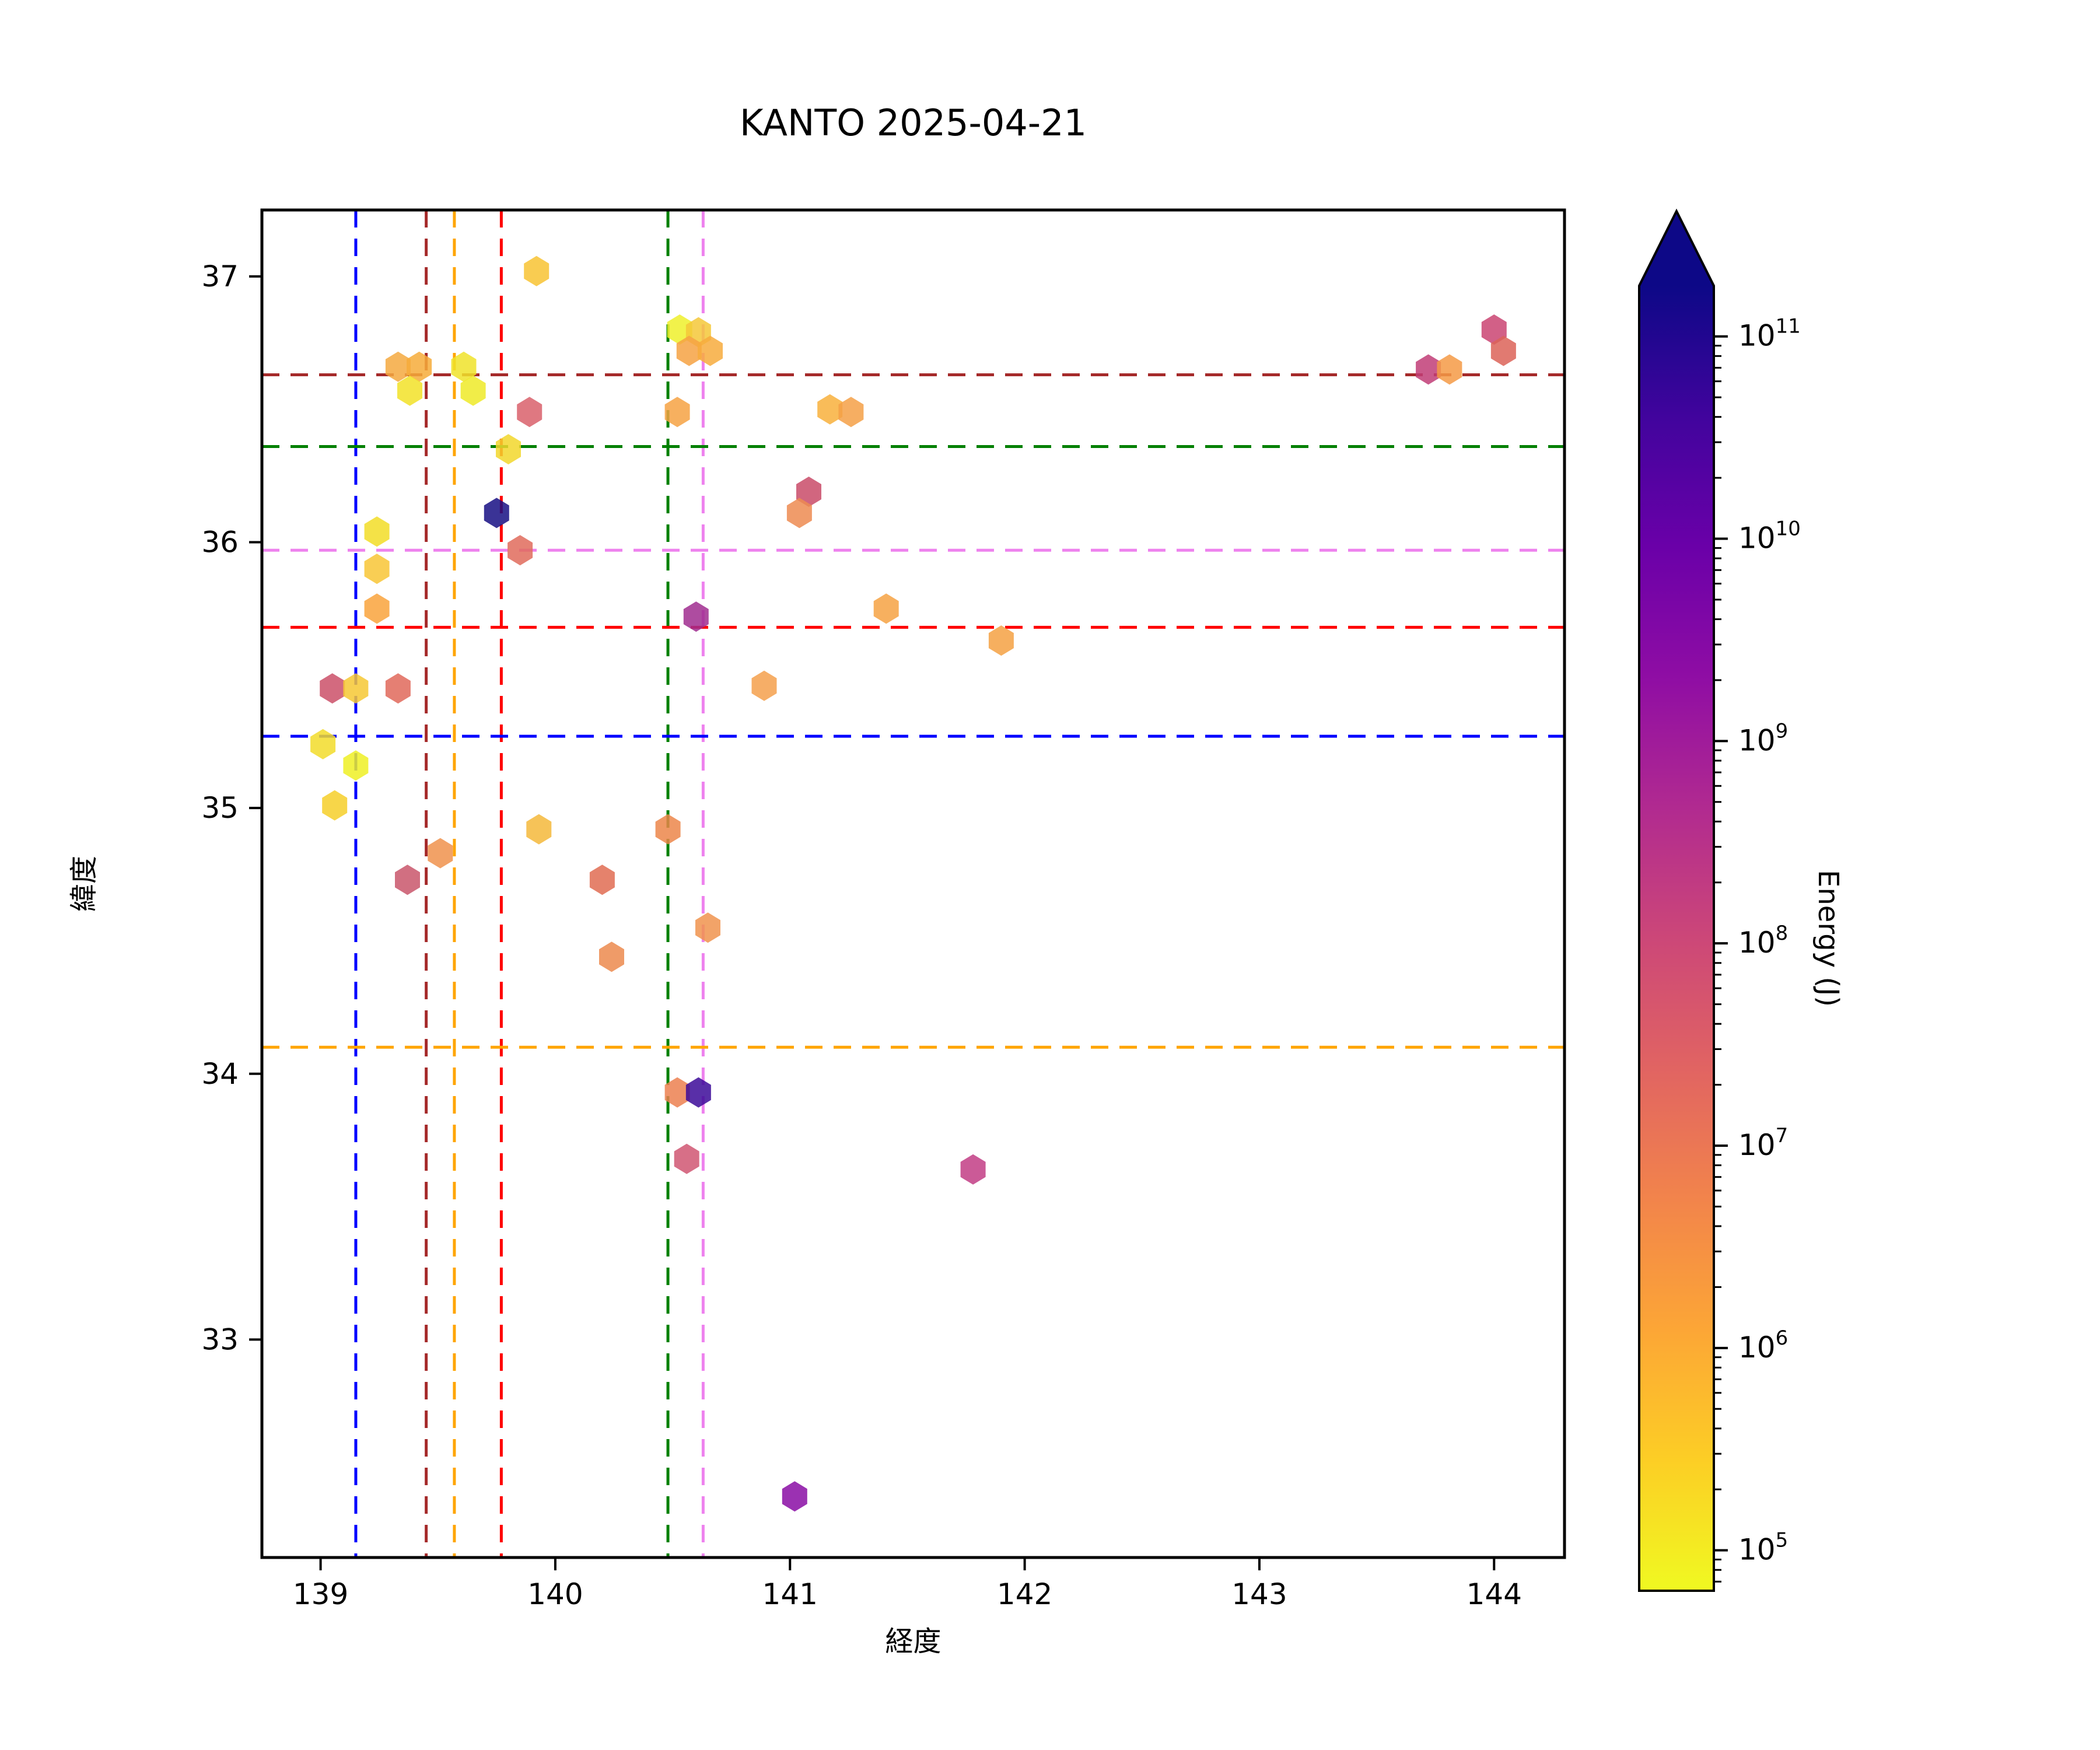 Image resolution: width=2100 pixels, height=1750 pixels. I want to click on y-tick-label: 35, so click(220, 808).